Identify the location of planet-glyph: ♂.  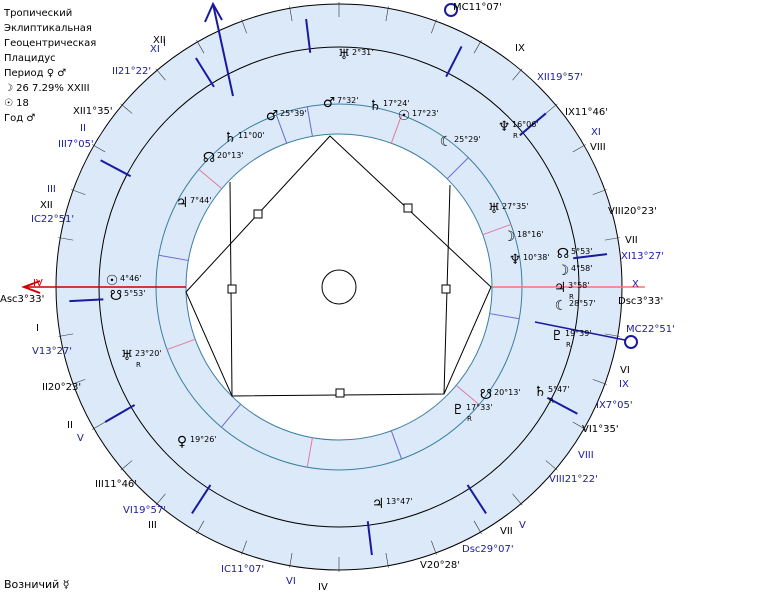
(329, 103).